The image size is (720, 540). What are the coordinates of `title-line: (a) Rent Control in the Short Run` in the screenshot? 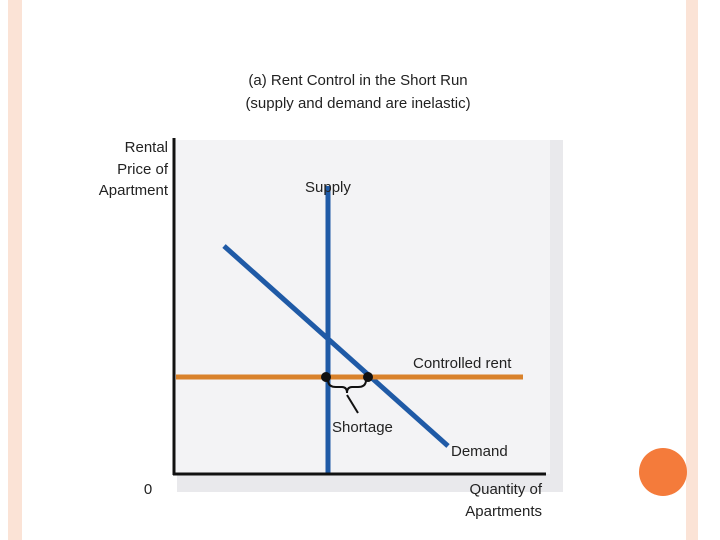 It's located at (357, 80).